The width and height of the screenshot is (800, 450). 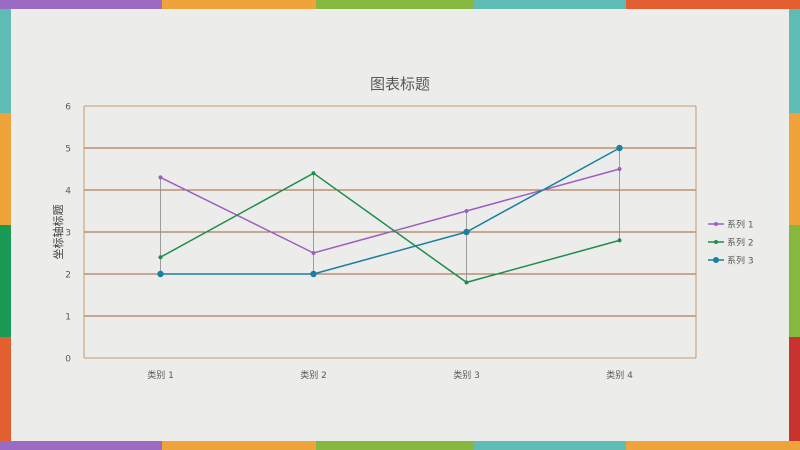 What do you see at coordinates (81, 445) in the screenshot?
I see `frame-stripe-bottom-purple` at bounding box center [81, 445].